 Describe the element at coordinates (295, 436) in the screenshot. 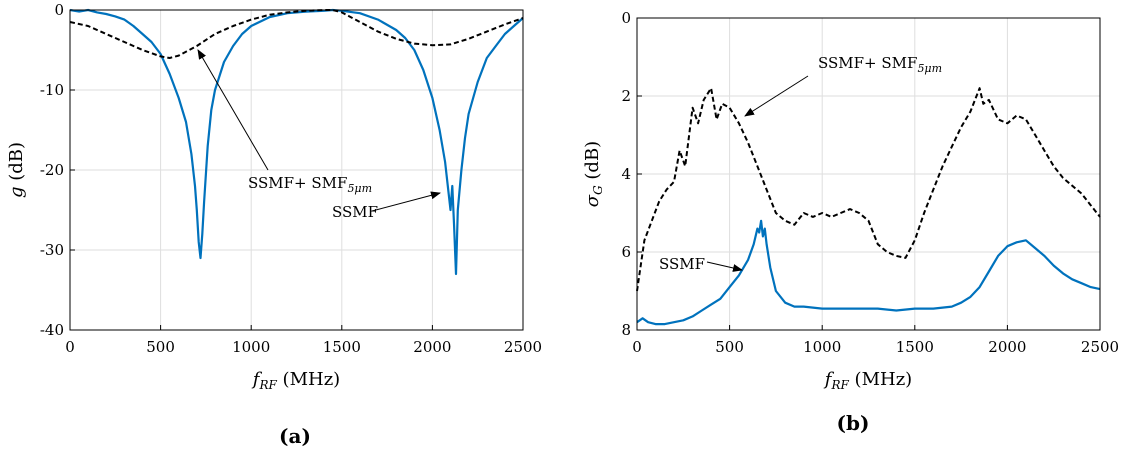

I see `panel-label-a: (a)` at that location.